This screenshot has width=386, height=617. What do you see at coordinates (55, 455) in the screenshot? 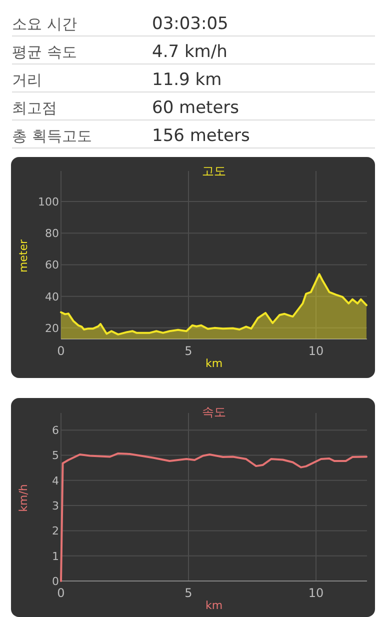
I see `y-tick-label: 5` at bounding box center [55, 455].